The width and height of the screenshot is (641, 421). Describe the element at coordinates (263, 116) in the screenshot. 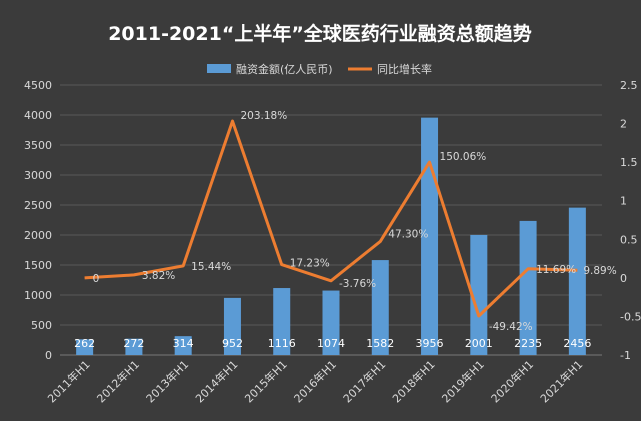

I see `line-value-label: 203.18%` at that location.